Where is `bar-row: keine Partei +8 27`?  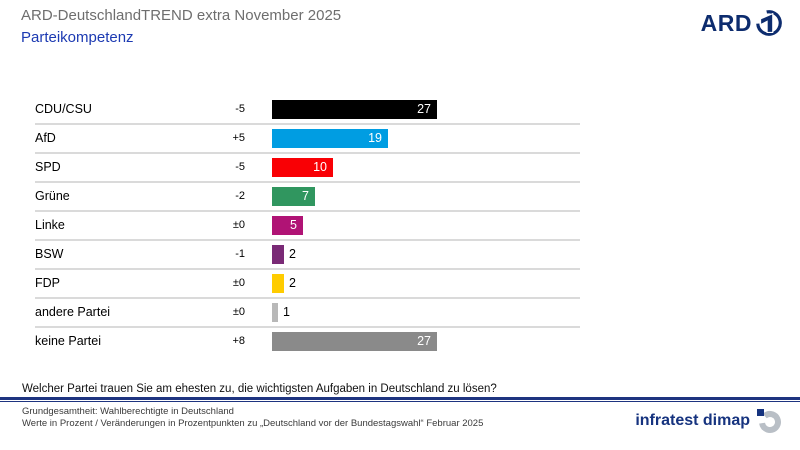
bar-row: keine Partei +8 27 is located at coordinates (307, 342).